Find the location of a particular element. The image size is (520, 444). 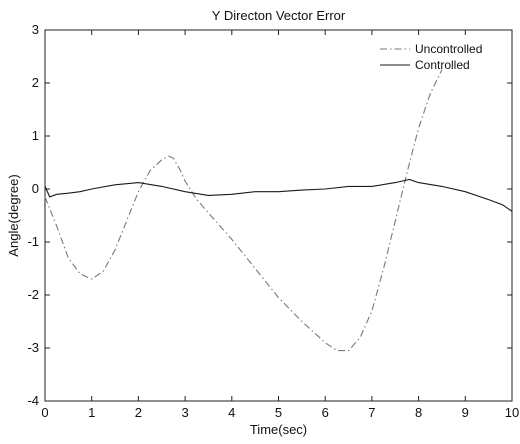

y-tick-label: 0 is located at coordinates (35, 188).